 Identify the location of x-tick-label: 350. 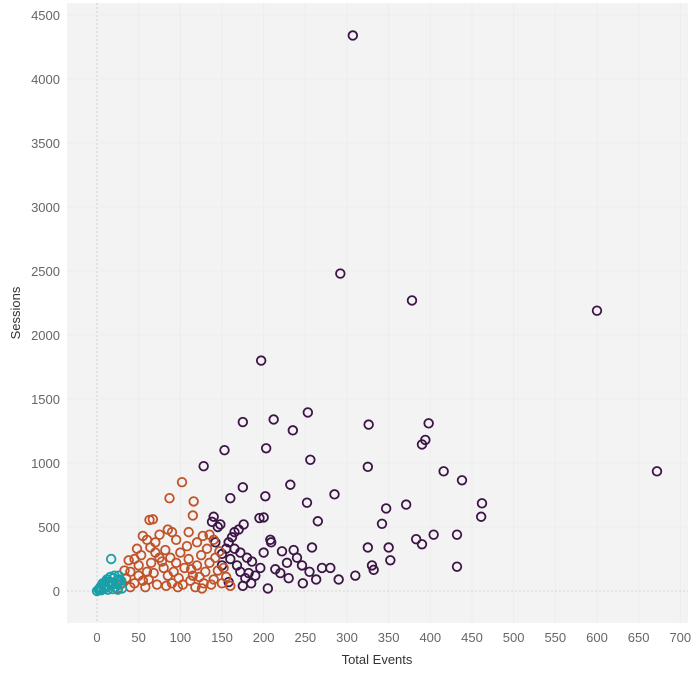
(389, 637).